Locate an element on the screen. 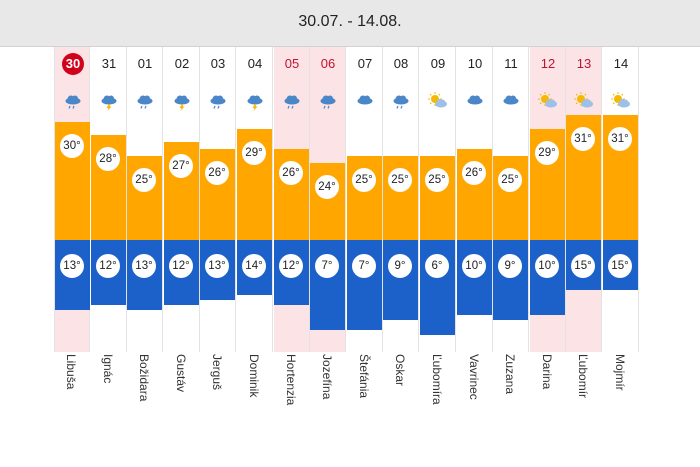 The image size is (700, 467). name-day-label: Ľubomír is located at coordinates (584, 404).